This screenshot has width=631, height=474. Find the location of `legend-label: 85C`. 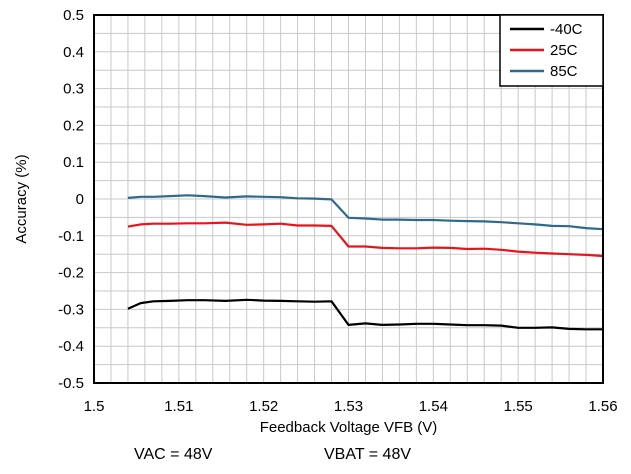

legend-label: 85C is located at coordinates (564, 71).